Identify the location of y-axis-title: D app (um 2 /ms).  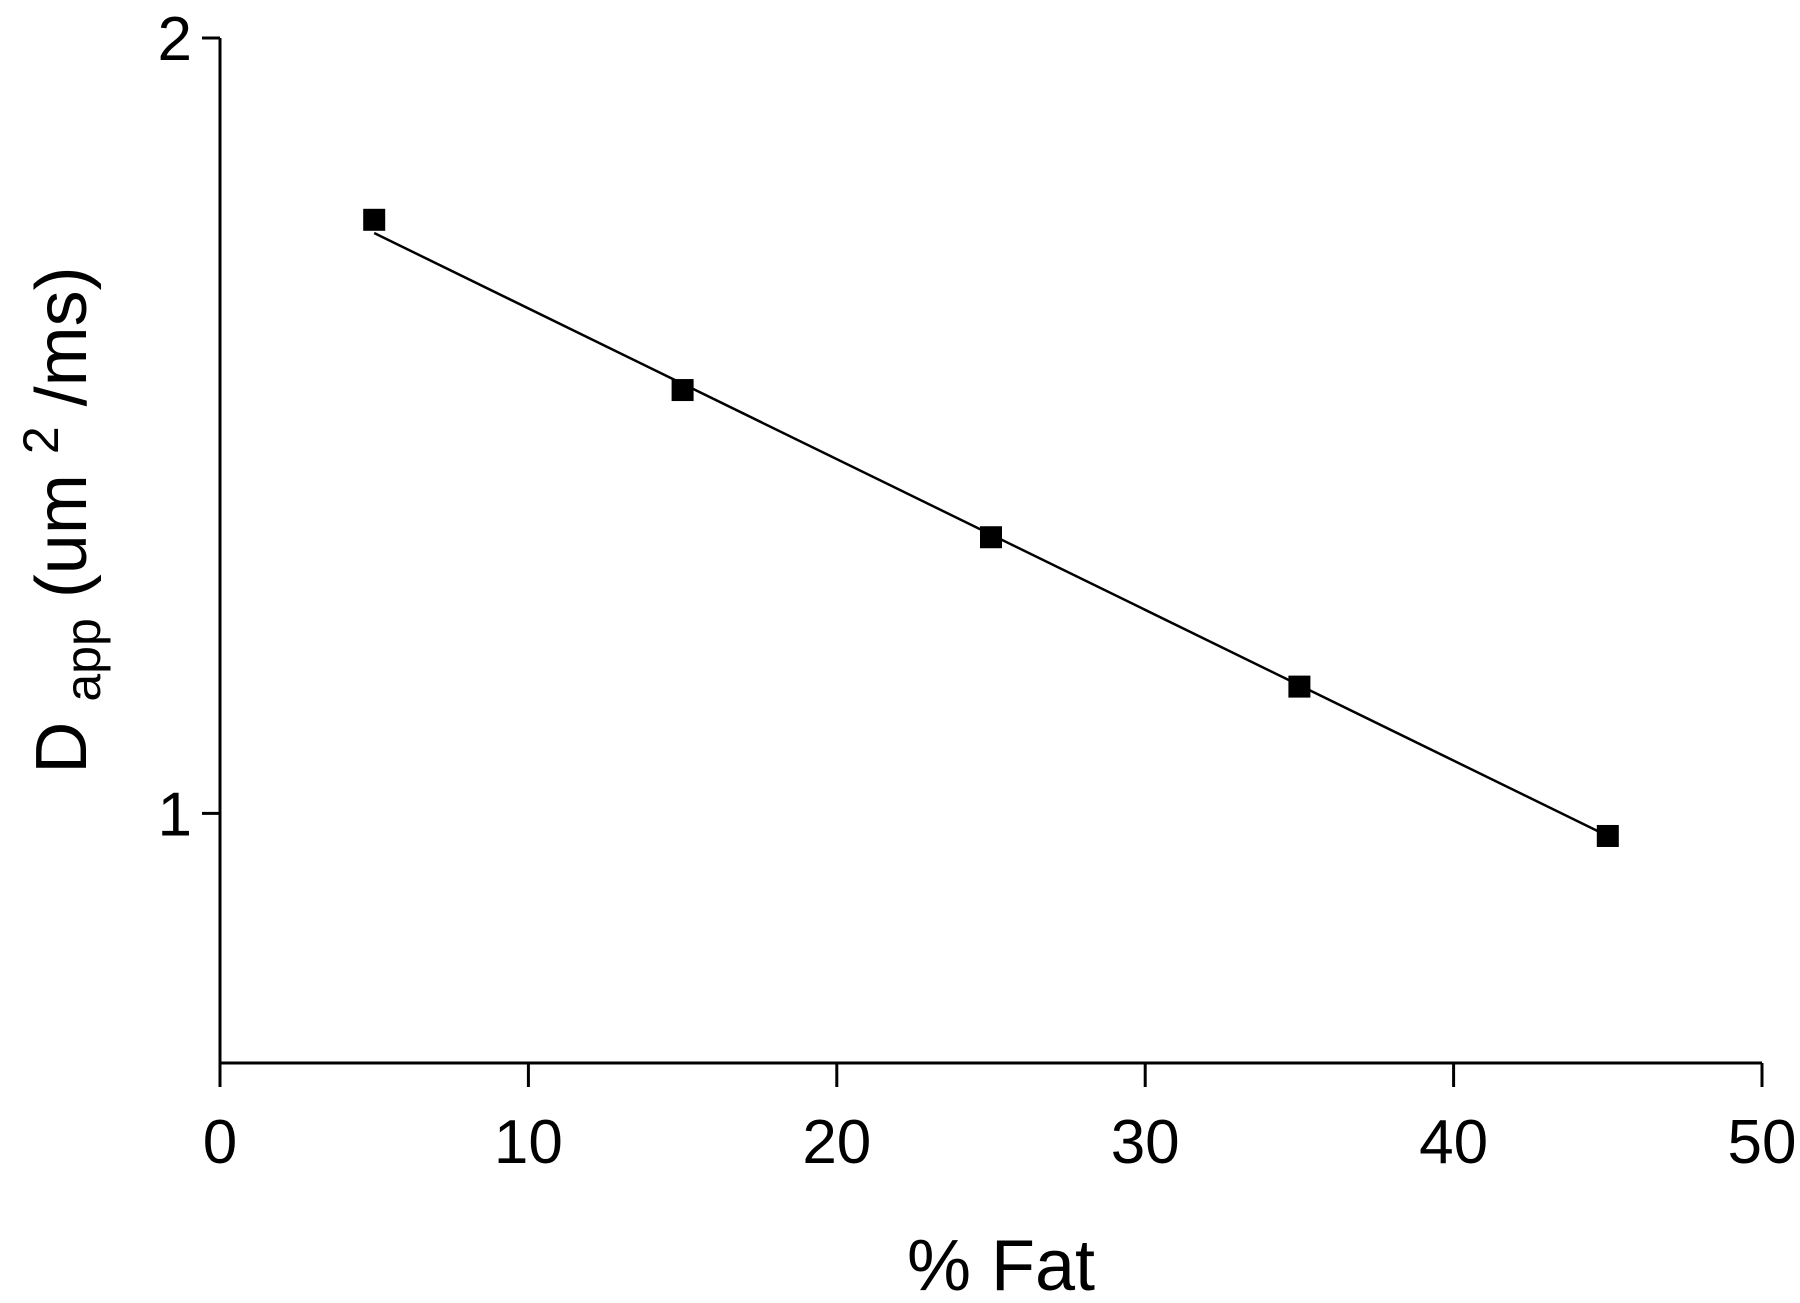
(58, 519).